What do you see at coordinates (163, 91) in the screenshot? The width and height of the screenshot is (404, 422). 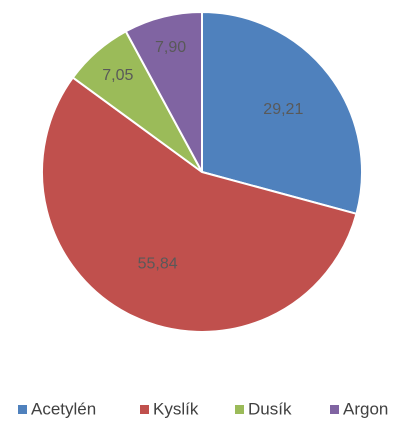 I see `pie-slice` at bounding box center [163, 91].